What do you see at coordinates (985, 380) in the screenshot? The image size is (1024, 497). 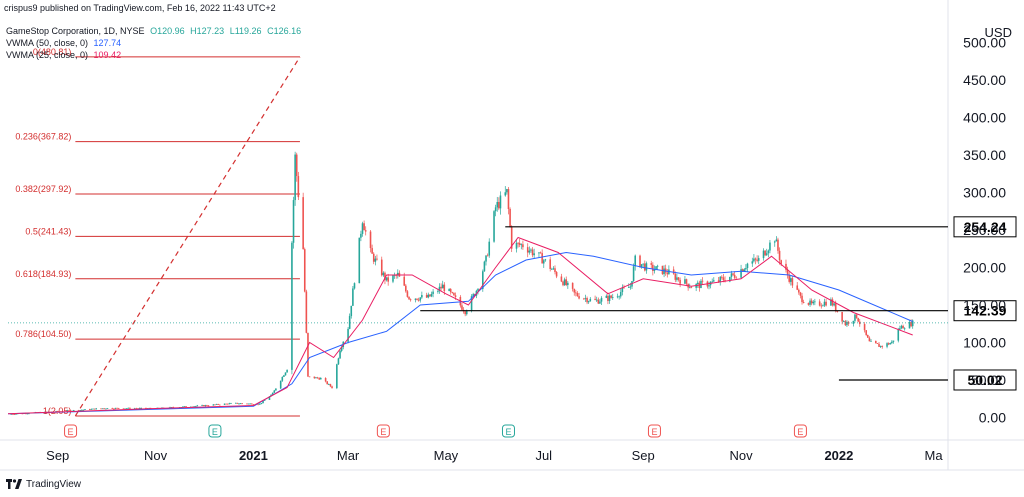 I see `level-tag` at bounding box center [985, 380].